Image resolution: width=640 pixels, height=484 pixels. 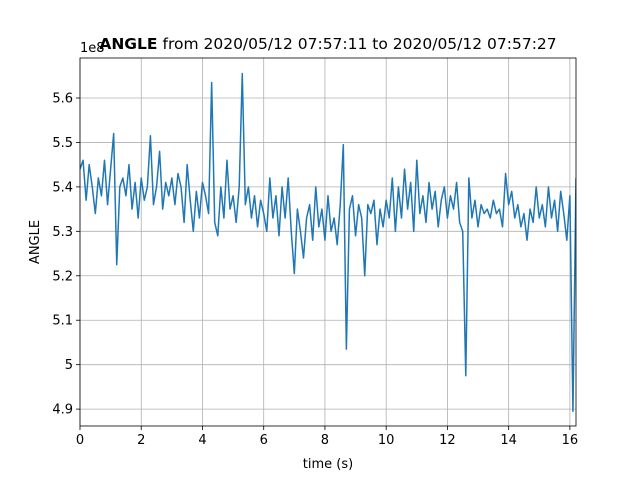 I want to click on y-tick-label: 5.6, so click(x=62, y=99).